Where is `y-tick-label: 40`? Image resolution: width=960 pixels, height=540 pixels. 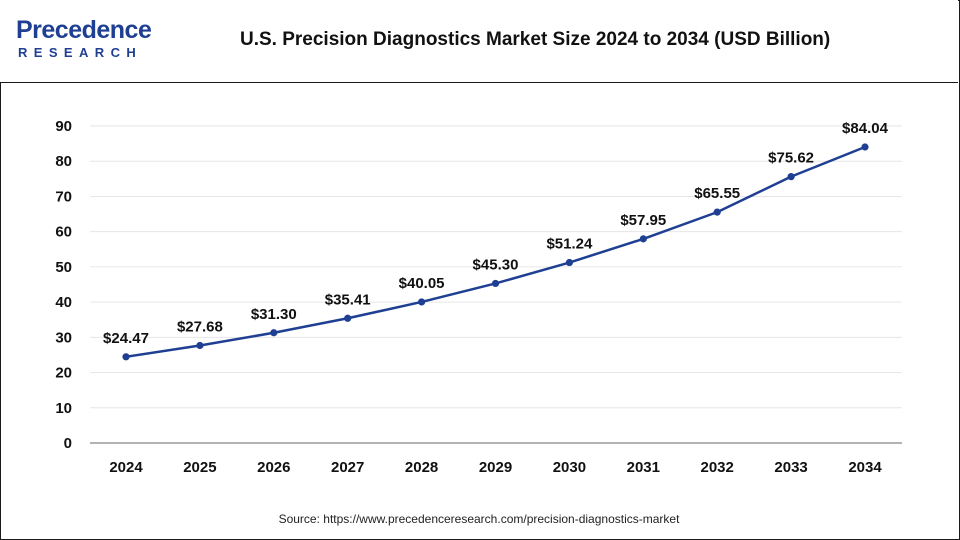
y-tick-label: 40 is located at coordinates (63, 302).